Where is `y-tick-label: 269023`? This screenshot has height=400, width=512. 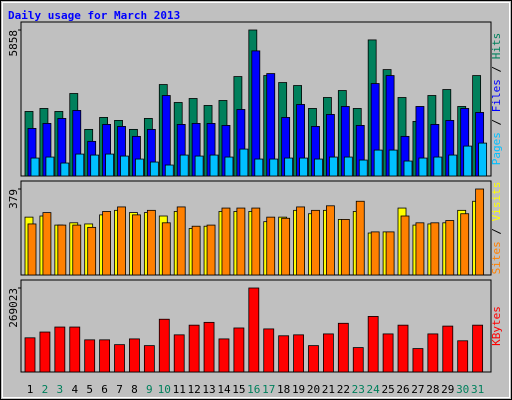
y-tick-label: 269023 is located at coordinates (13, 308).